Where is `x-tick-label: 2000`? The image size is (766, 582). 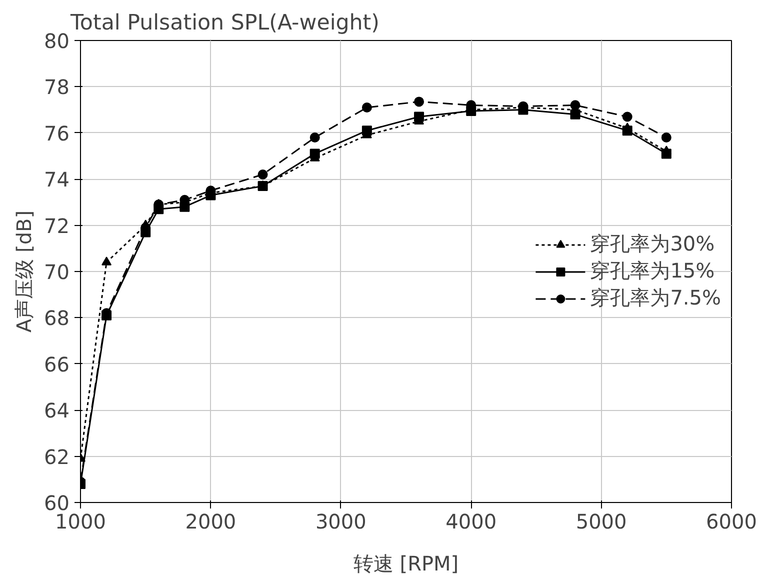 x-tick-label: 2000 is located at coordinates (210, 522).